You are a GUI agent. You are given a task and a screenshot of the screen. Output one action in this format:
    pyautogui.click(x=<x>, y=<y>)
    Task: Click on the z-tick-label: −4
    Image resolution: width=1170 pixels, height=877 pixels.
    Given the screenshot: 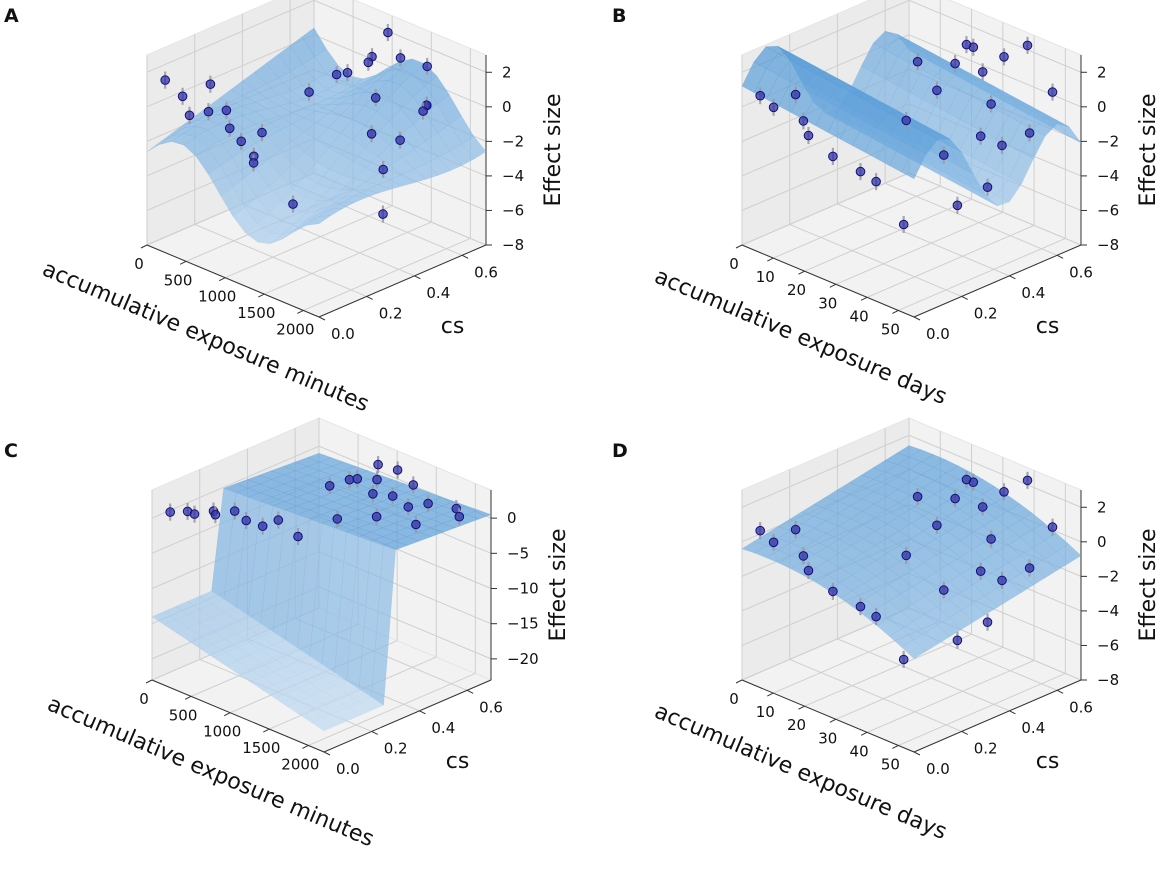 What is the action you would take?
    pyautogui.click(x=1108, y=611)
    